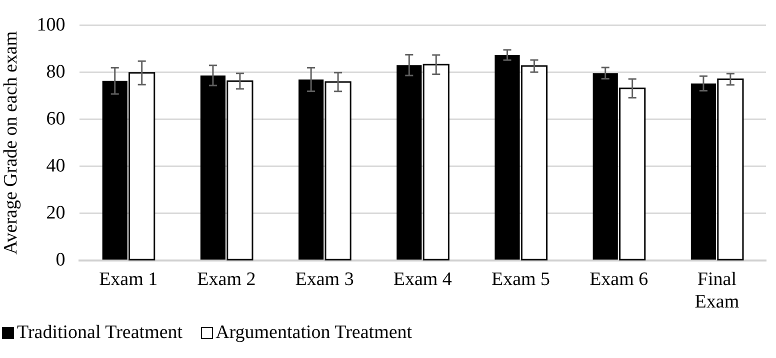 The height and width of the screenshot is (358, 776). I want to click on y-tick-label: 40, so click(56, 165).